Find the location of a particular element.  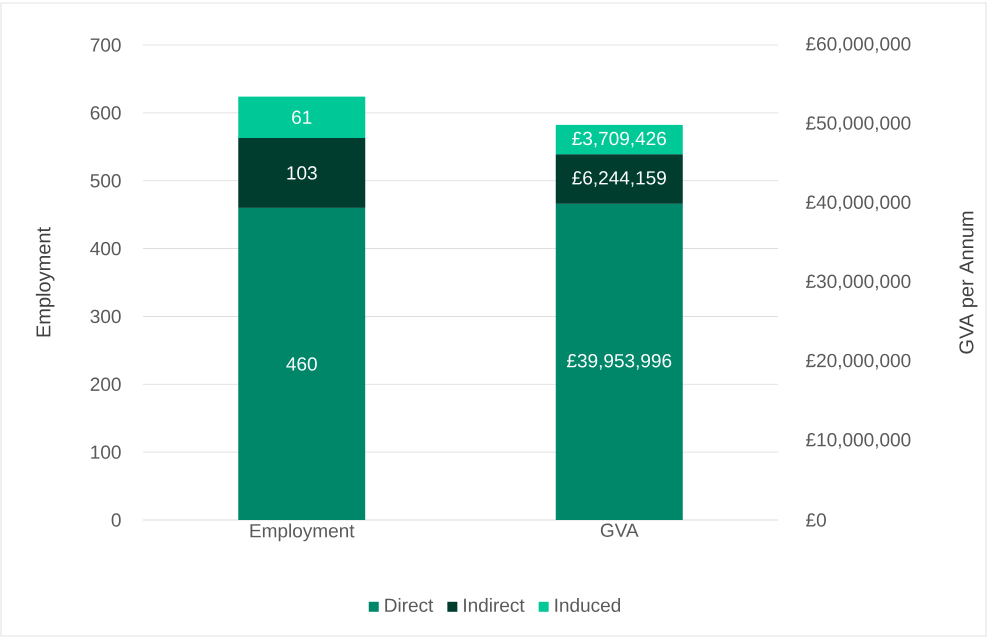

y-tick-label: 300 is located at coordinates (105, 317).